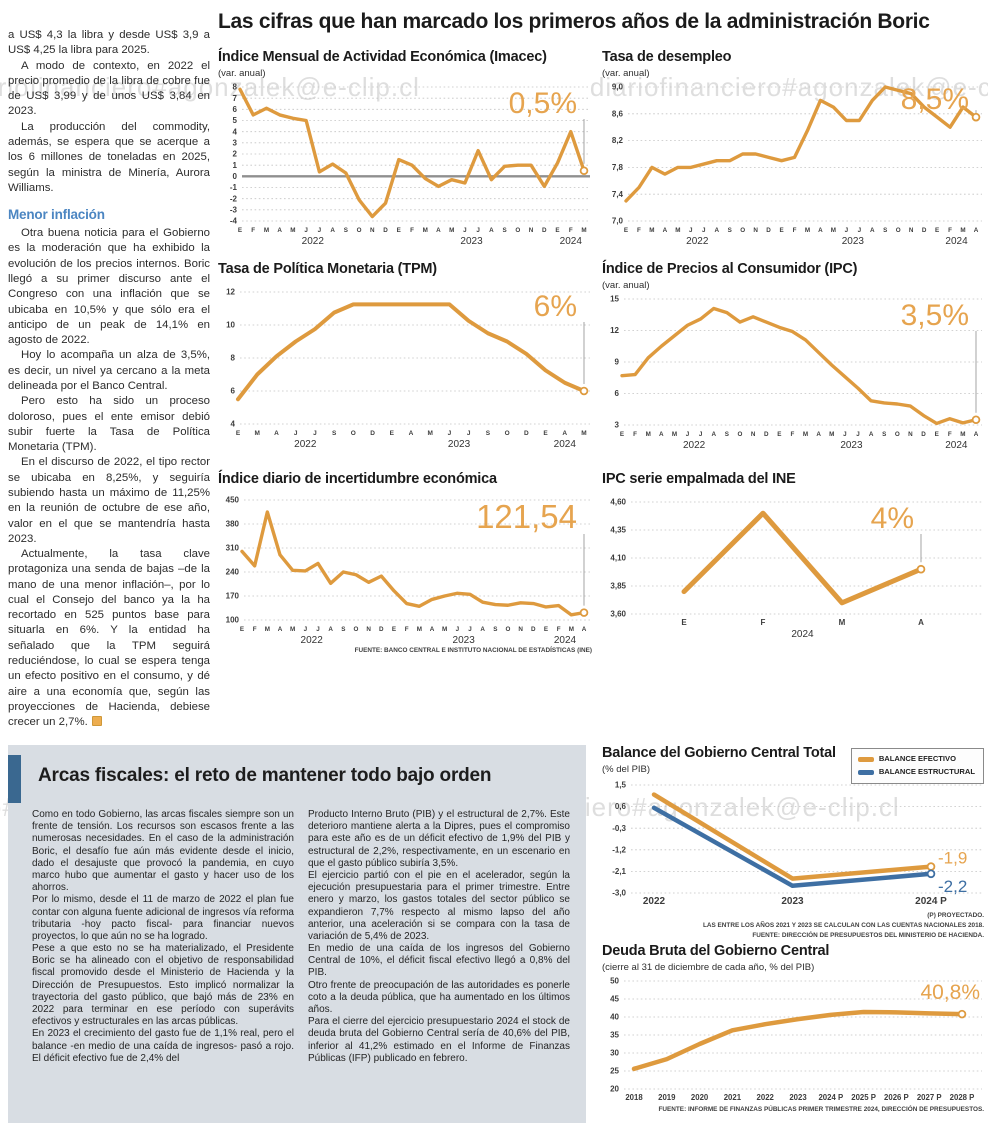  I want to click on svg-text: 7,0, so click(618, 220).